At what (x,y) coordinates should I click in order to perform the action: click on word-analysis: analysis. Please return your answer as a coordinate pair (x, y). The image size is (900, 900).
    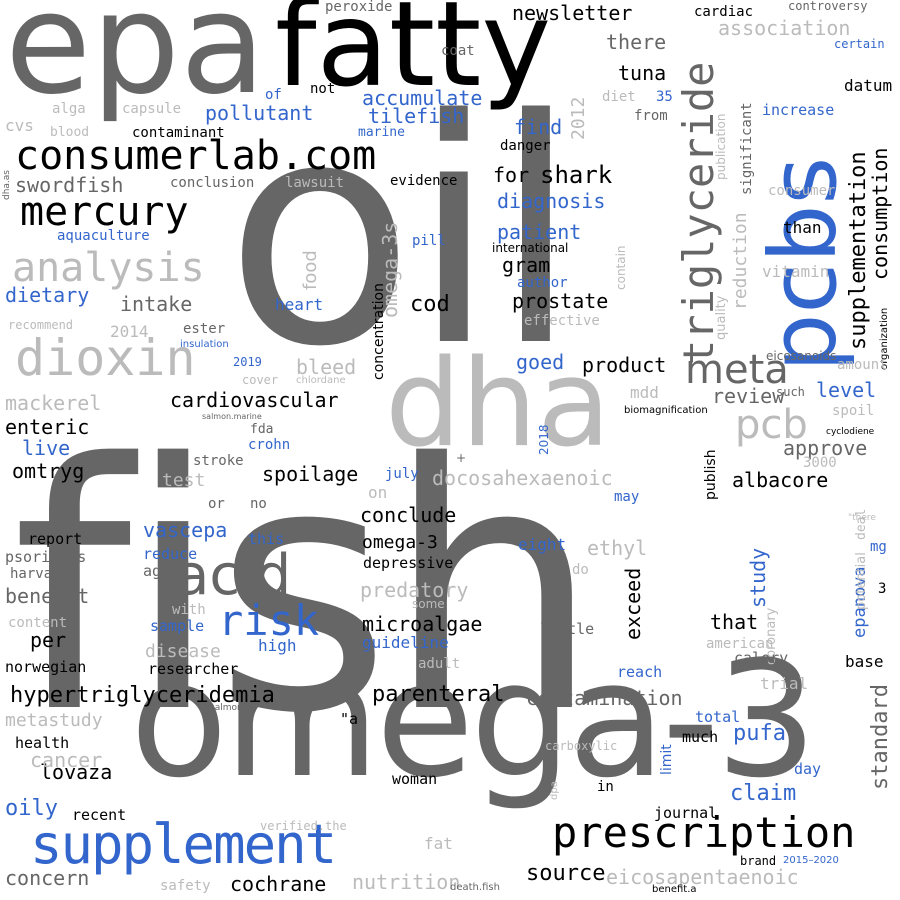
    Looking at the image, I should click on (108, 268).